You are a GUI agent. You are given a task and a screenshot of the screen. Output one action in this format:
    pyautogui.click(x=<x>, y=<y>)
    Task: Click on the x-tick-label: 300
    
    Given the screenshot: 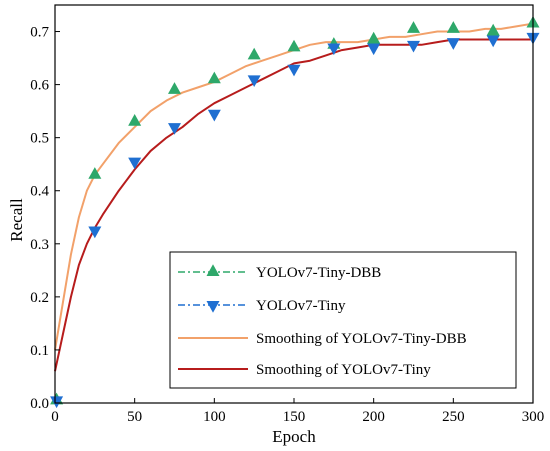 What is the action you would take?
    pyautogui.click(x=533, y=417)
    